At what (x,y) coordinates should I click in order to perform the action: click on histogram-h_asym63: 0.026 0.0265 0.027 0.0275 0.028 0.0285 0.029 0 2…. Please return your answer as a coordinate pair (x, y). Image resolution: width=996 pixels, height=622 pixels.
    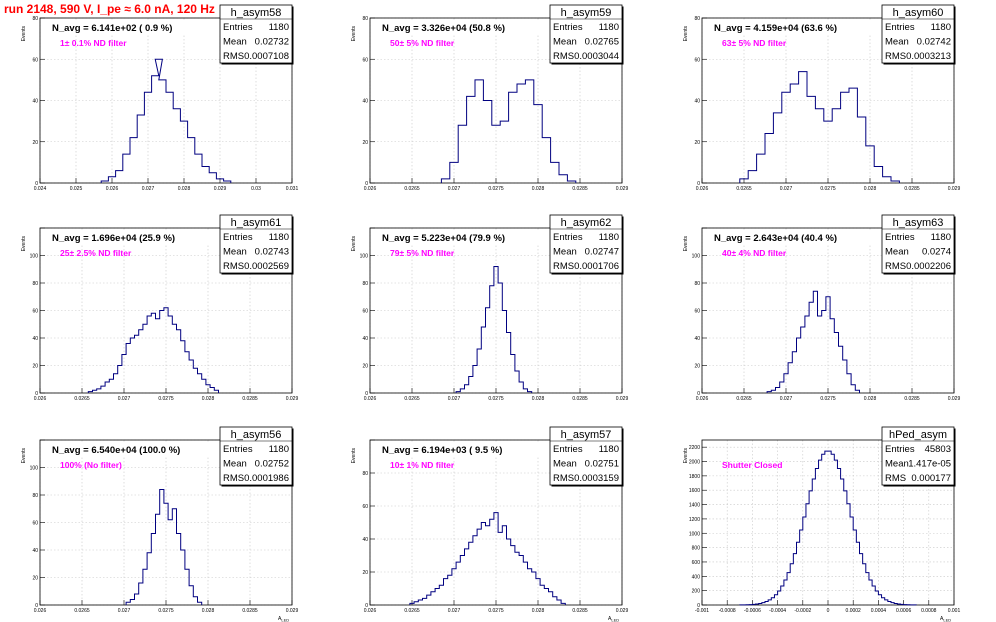
    Looking at the image, I should click on (821, 308).